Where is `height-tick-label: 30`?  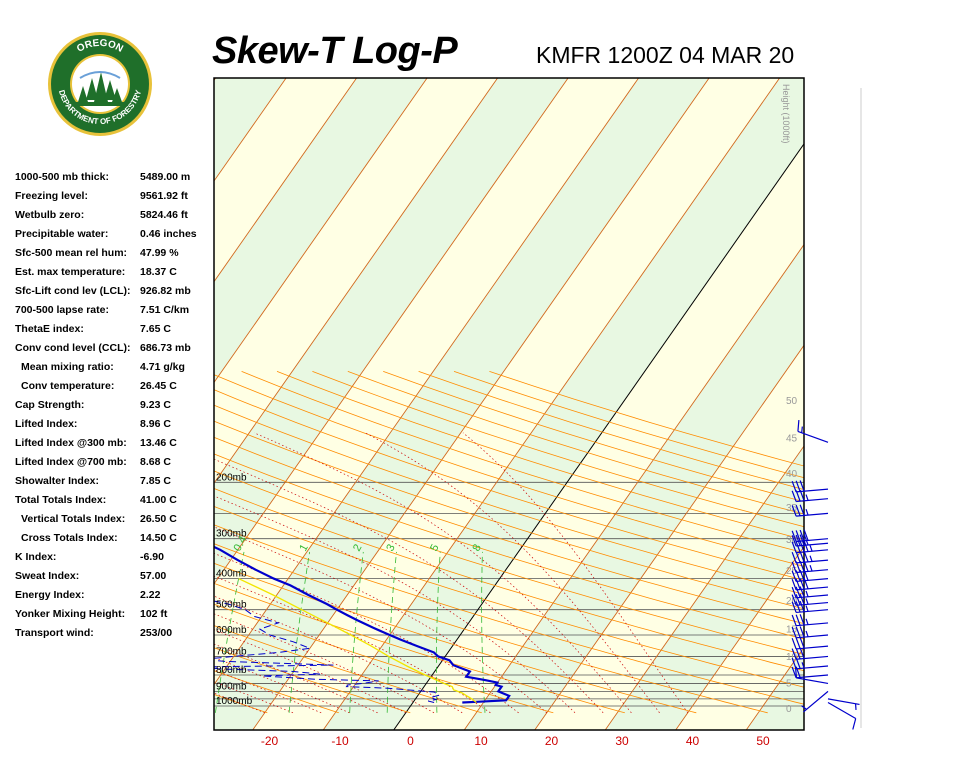 height-tick-label: 30 is located at coordinates (792, 540).